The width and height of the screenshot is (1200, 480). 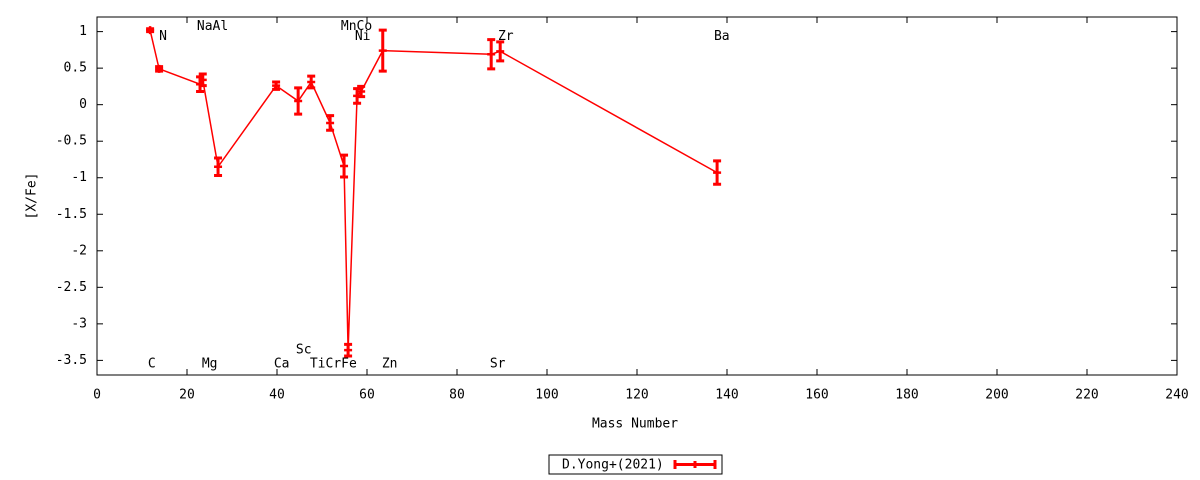 I want to click on y-tick-label: 0, so click(x=83, y=104).